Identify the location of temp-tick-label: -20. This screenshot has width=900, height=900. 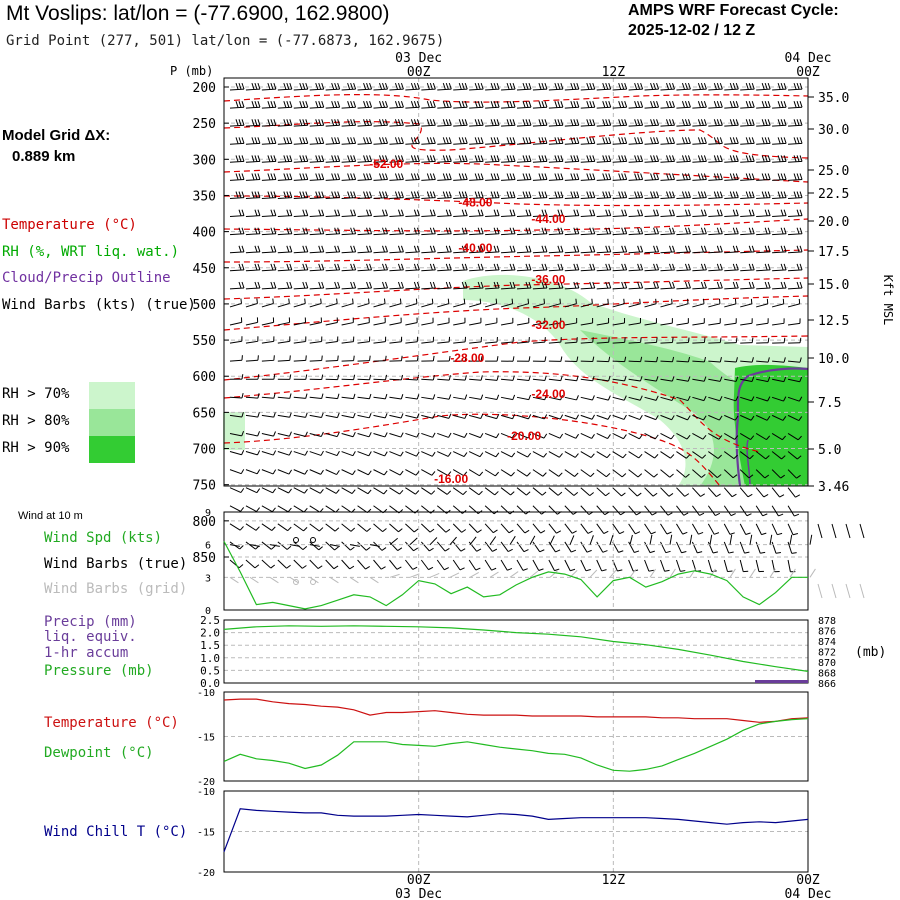
(206, 782).